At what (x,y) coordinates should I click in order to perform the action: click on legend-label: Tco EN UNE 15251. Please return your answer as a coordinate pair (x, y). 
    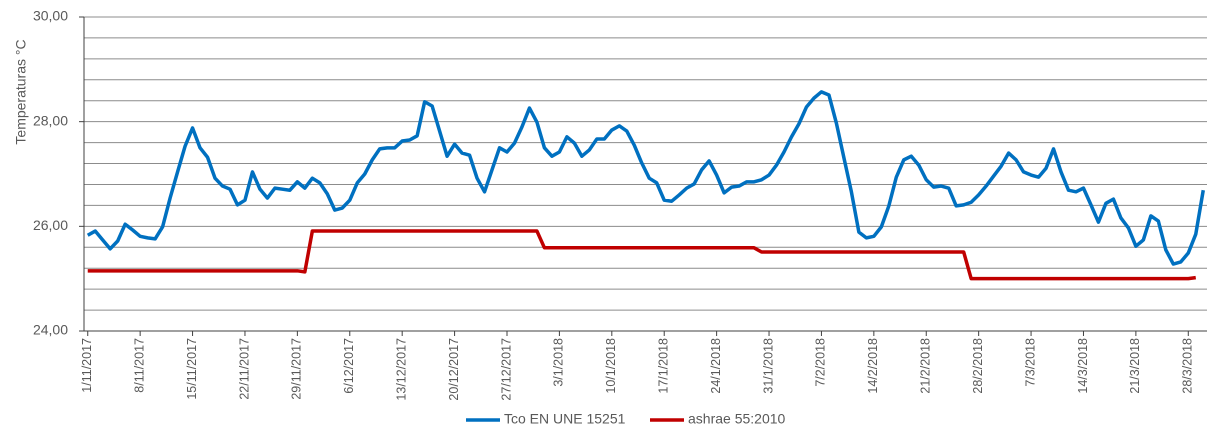
    Looking at the image, I should click on (565, 419).